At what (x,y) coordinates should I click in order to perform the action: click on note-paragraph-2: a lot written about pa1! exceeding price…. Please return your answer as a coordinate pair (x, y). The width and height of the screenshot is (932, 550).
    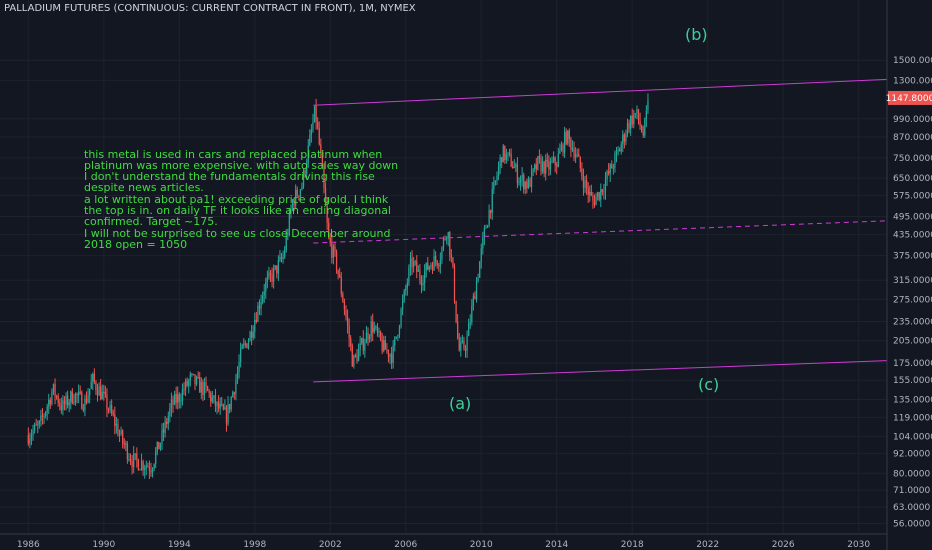
    Looking at the image, I should click on (237, 210).